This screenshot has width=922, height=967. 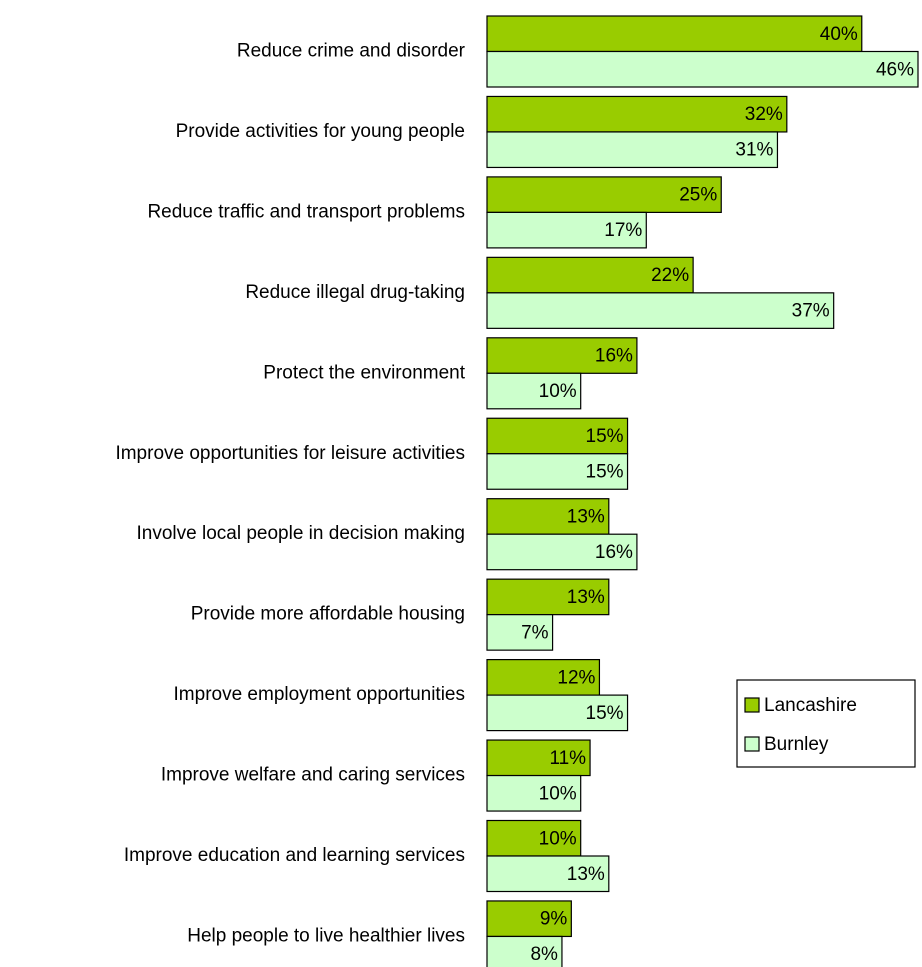 I want to click on category-label: Protect the environment, so click(x=364, y=372).